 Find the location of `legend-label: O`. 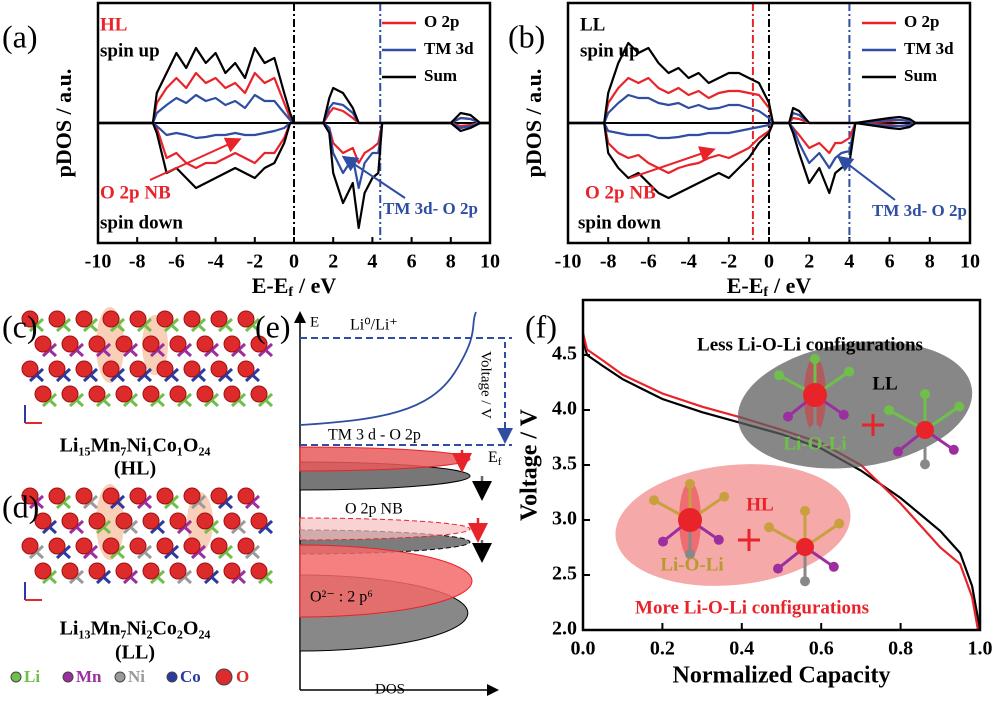

legend-label: O is located at coordinates (242, 676).